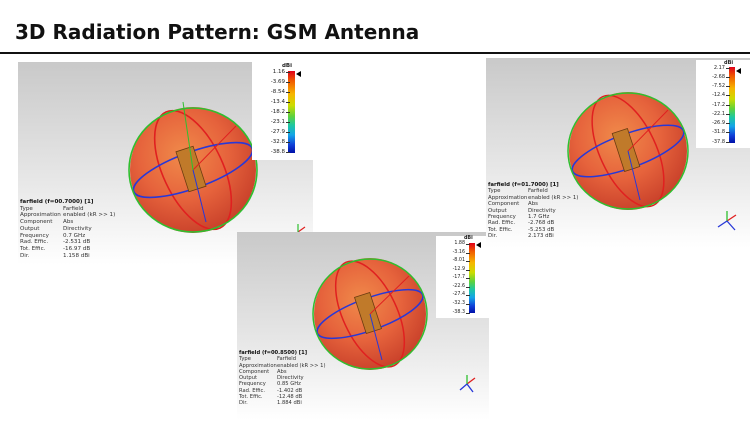 This screenshot has height=422, width=750. I want to click on info-row: Rad. Effic. -2.531 dB, so click(82, 242).